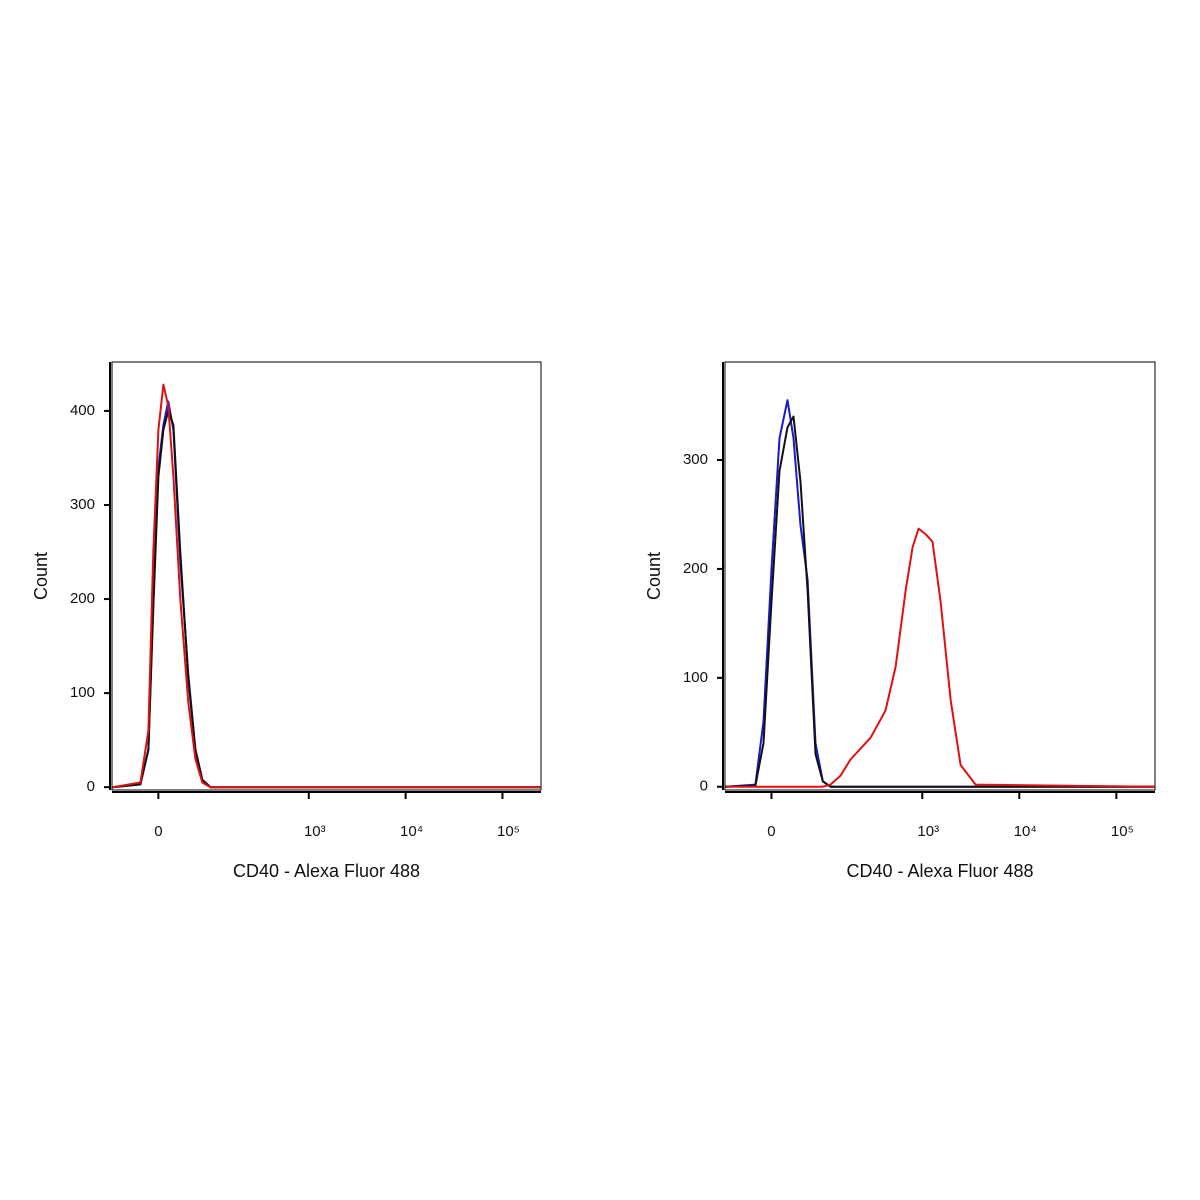  I want to click on y-tick-label: 400, so click(82, 410).